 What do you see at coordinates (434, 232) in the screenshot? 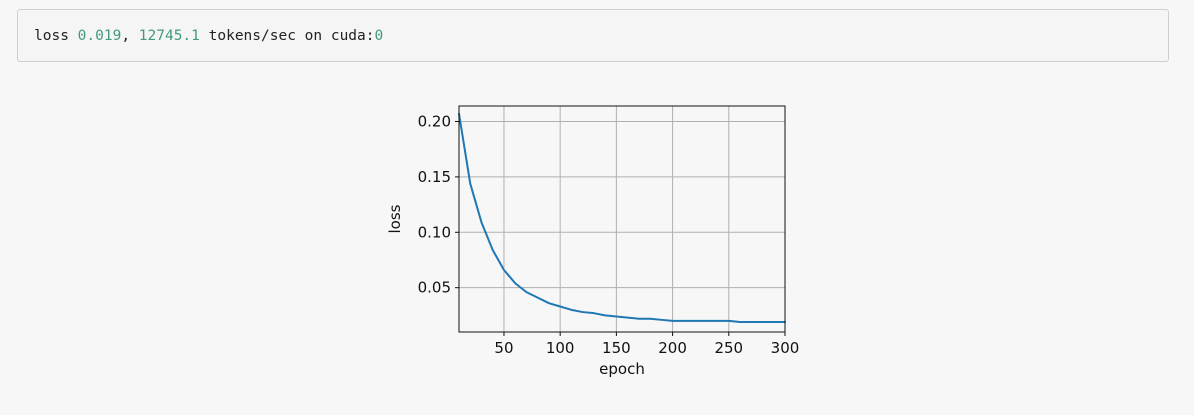
I see `y-tick-label: 0.10` at bounding box center [434, 232].